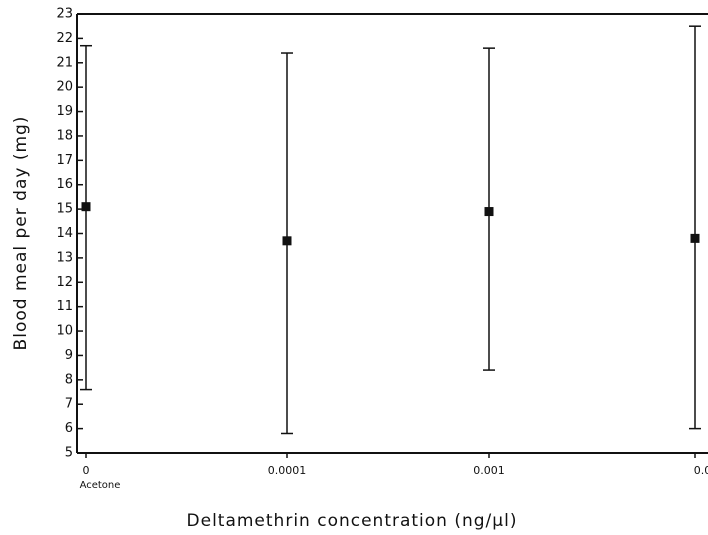  What do you see at coordinates (69, 355) in the screenshot?
I see `y-tick-label: 9` at bounding box center [69, 355].